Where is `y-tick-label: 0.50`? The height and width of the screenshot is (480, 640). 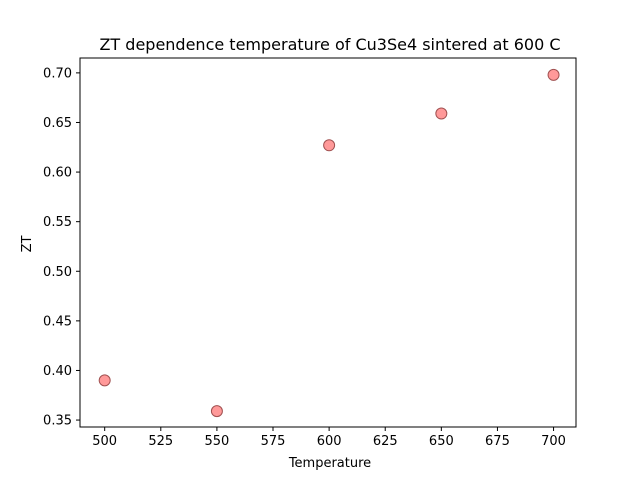 y-tick-label: 0.50 is located at coordinates (57, 272).